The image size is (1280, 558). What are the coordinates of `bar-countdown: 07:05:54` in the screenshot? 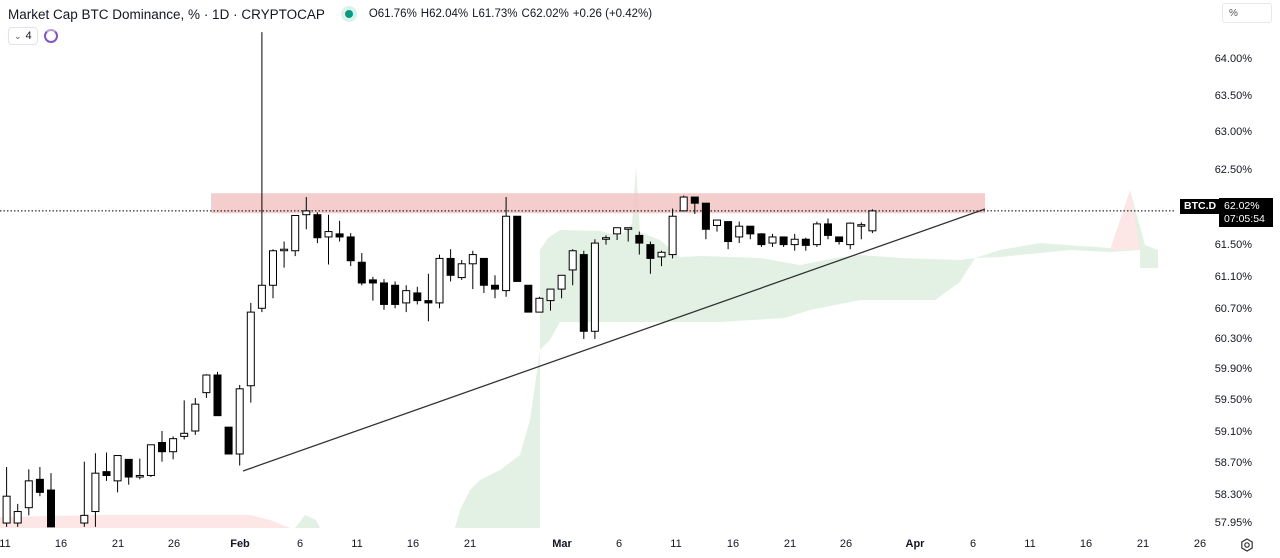 It's located at (1244, 219).